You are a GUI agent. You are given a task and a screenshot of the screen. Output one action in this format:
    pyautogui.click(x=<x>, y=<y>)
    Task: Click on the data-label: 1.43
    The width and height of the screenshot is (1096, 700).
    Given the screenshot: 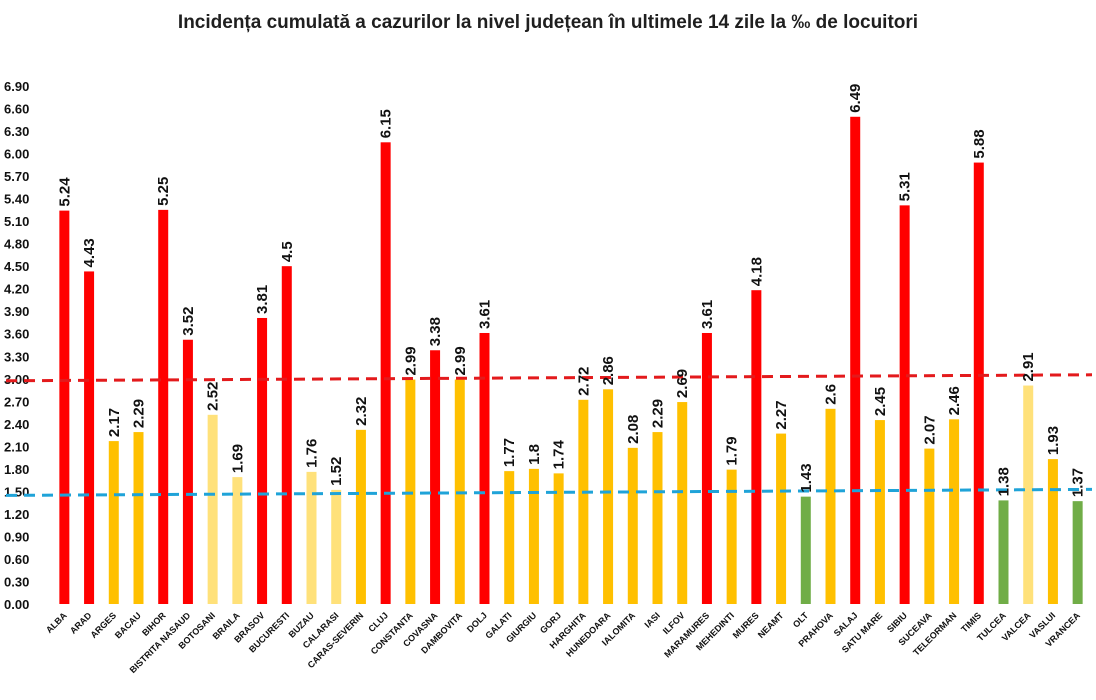 What is the action you would take?
    pyautogui.click(x=806, y=477)
    